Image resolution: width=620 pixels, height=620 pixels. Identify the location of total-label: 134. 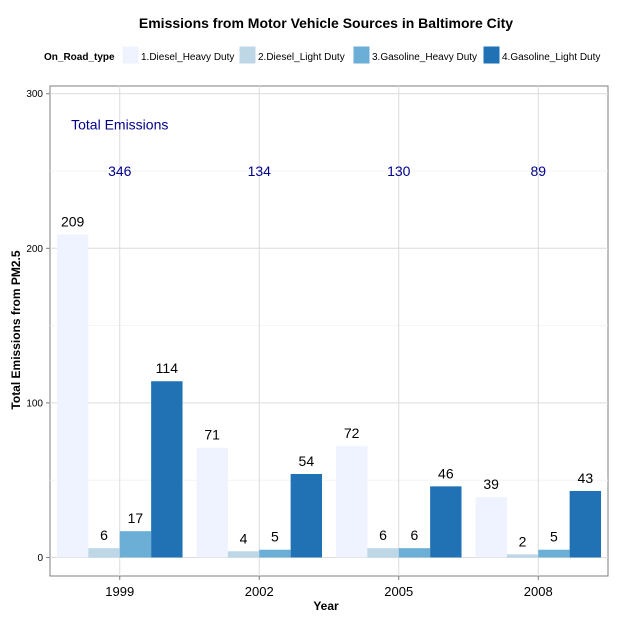
(260, 171).